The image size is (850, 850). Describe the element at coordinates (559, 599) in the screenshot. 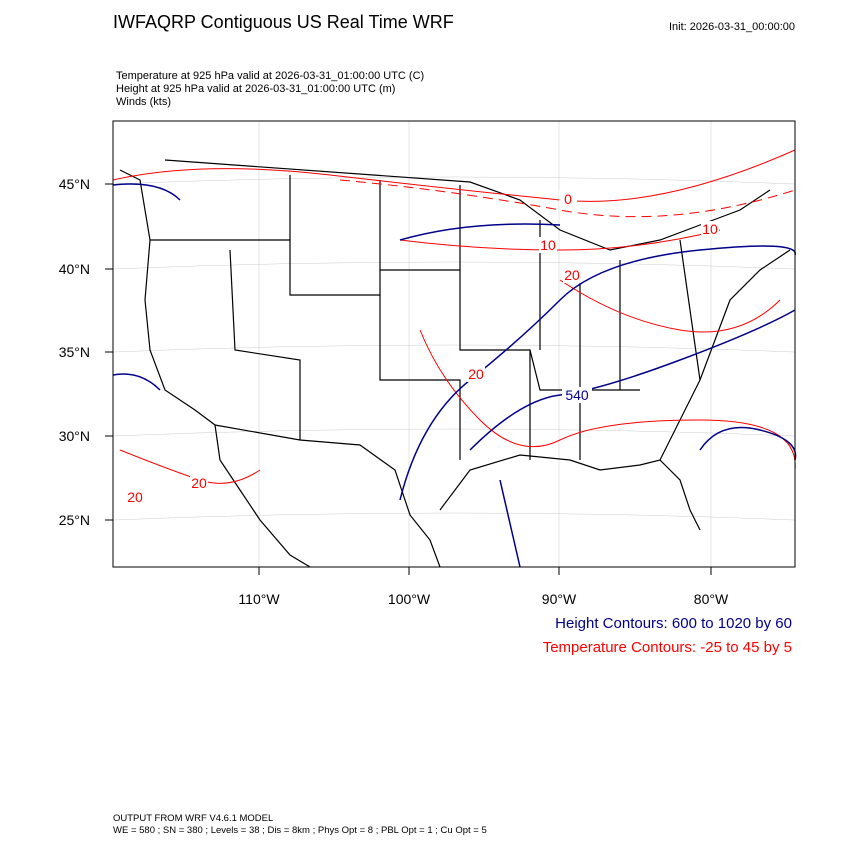

I see `lon-label: 90°W` at that location.